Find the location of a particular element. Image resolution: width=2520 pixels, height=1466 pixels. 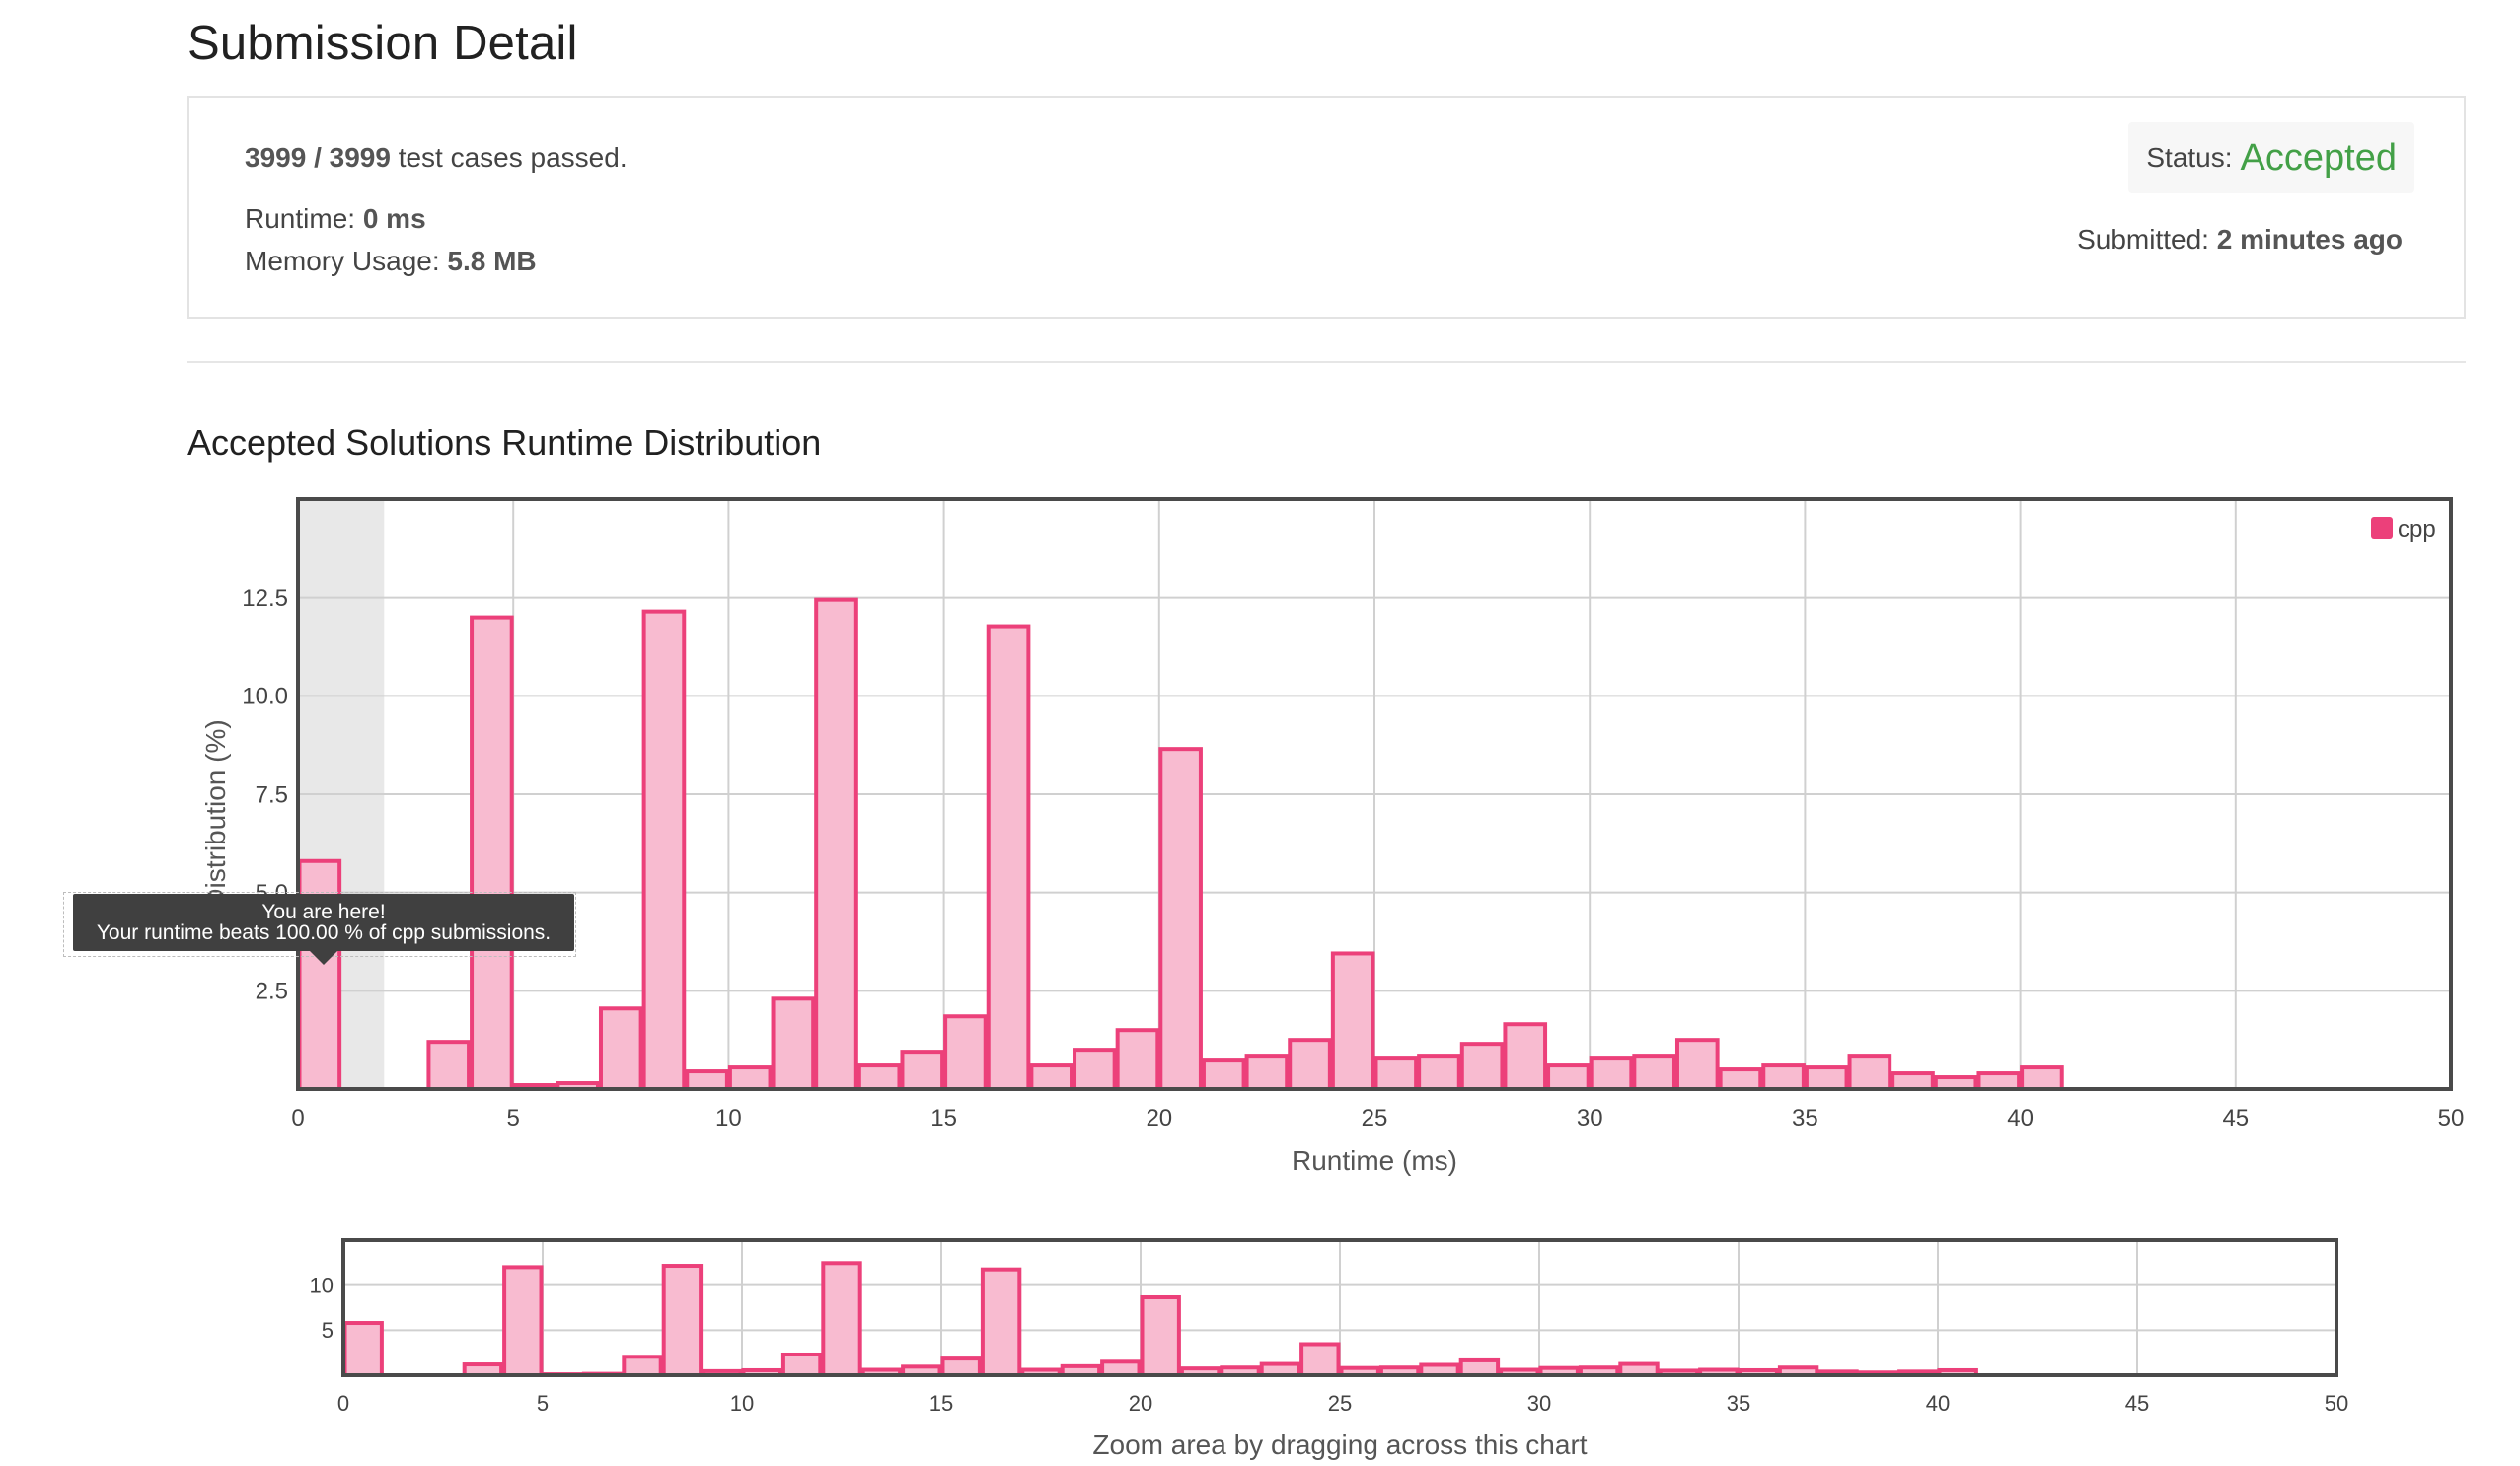

runtime-label: Runtime: is located at coordinates (300, 218).